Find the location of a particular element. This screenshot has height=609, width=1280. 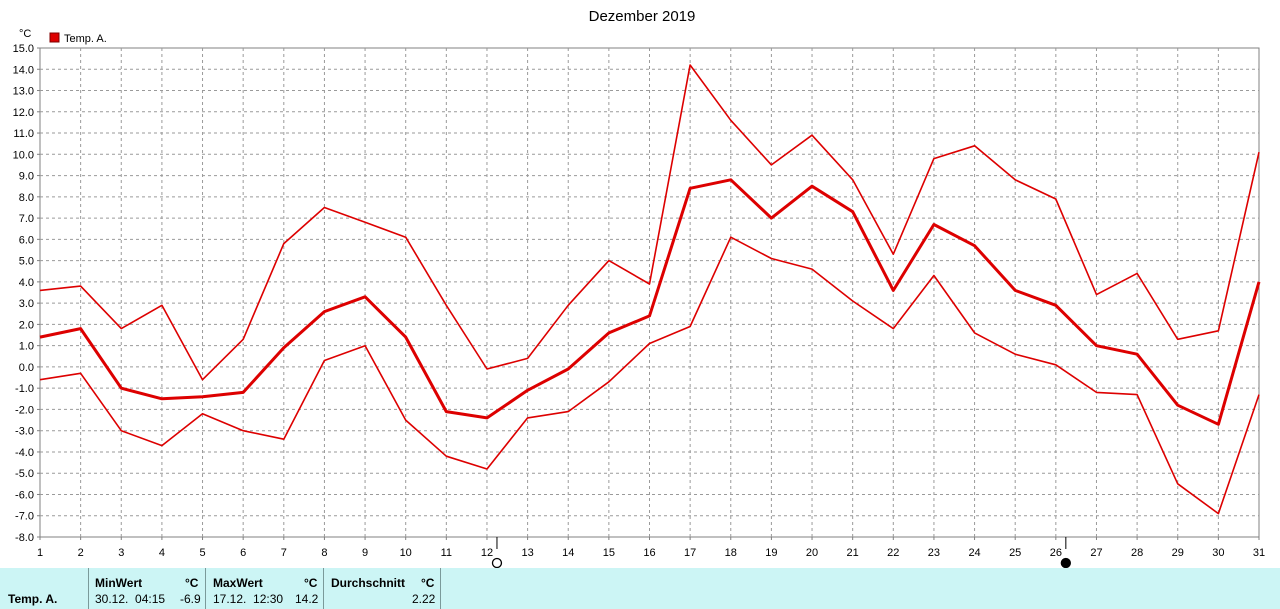

y-tick-label: -8.0 is located at coordinates (24, 538).